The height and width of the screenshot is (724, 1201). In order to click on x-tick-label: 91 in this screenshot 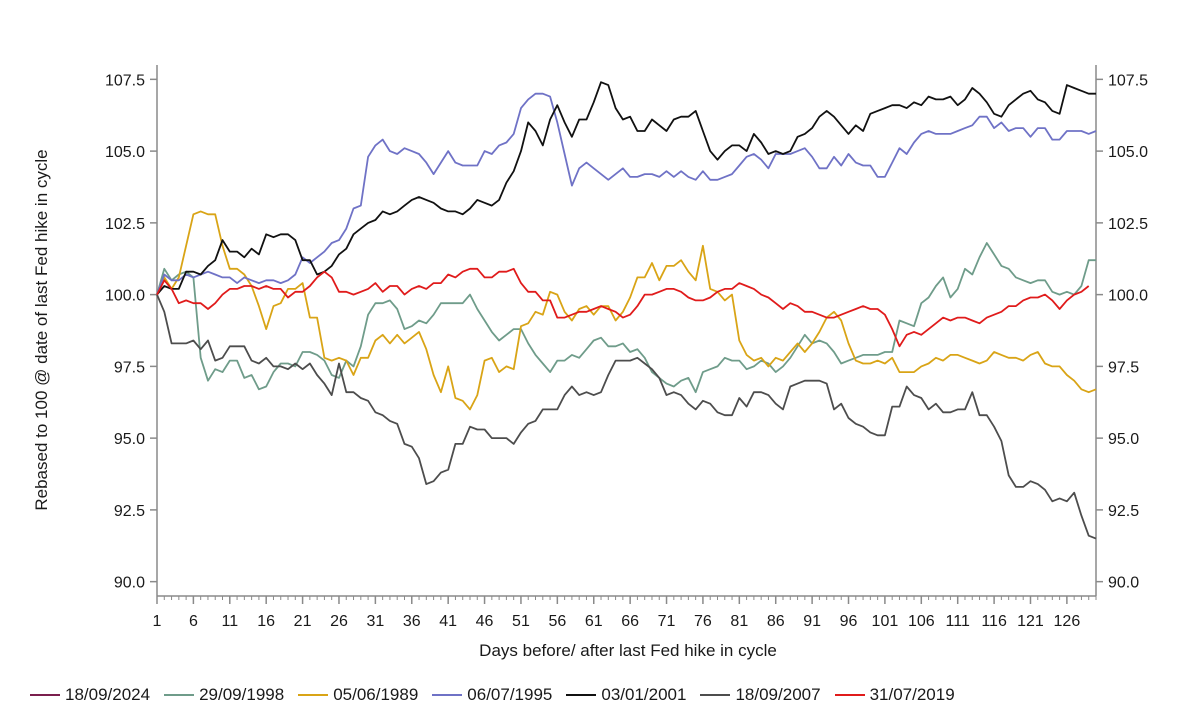, I will do `click(812, 621)`.